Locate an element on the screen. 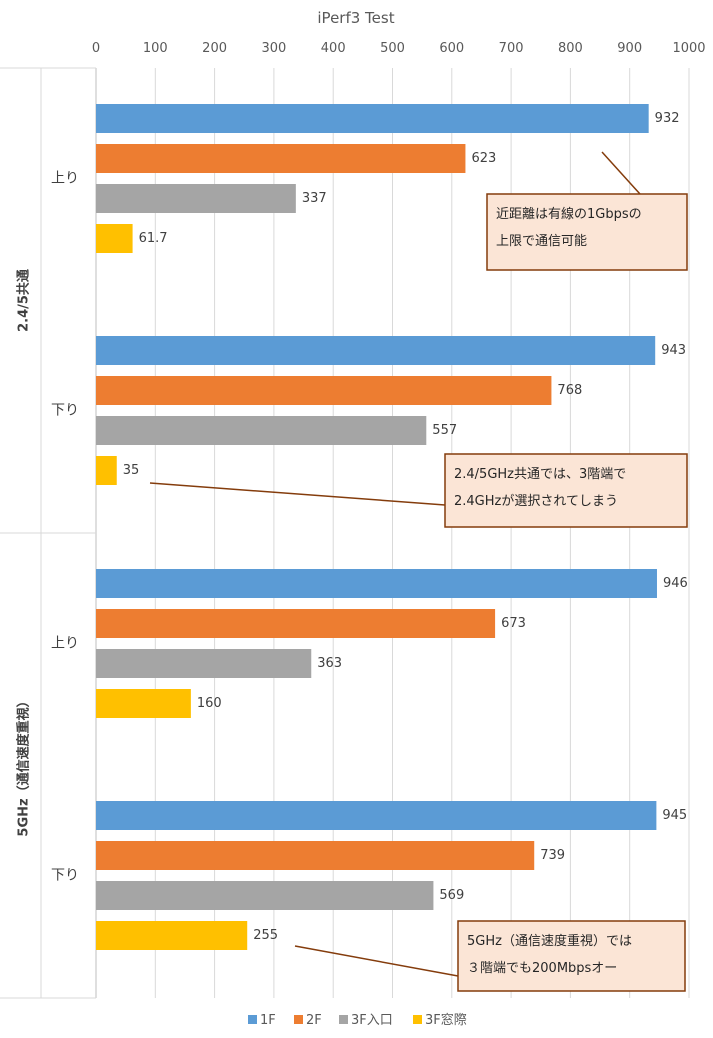 The height and width of the screenshot is (1038, 713). data-label: 160 is located at coordinates (209, 703).